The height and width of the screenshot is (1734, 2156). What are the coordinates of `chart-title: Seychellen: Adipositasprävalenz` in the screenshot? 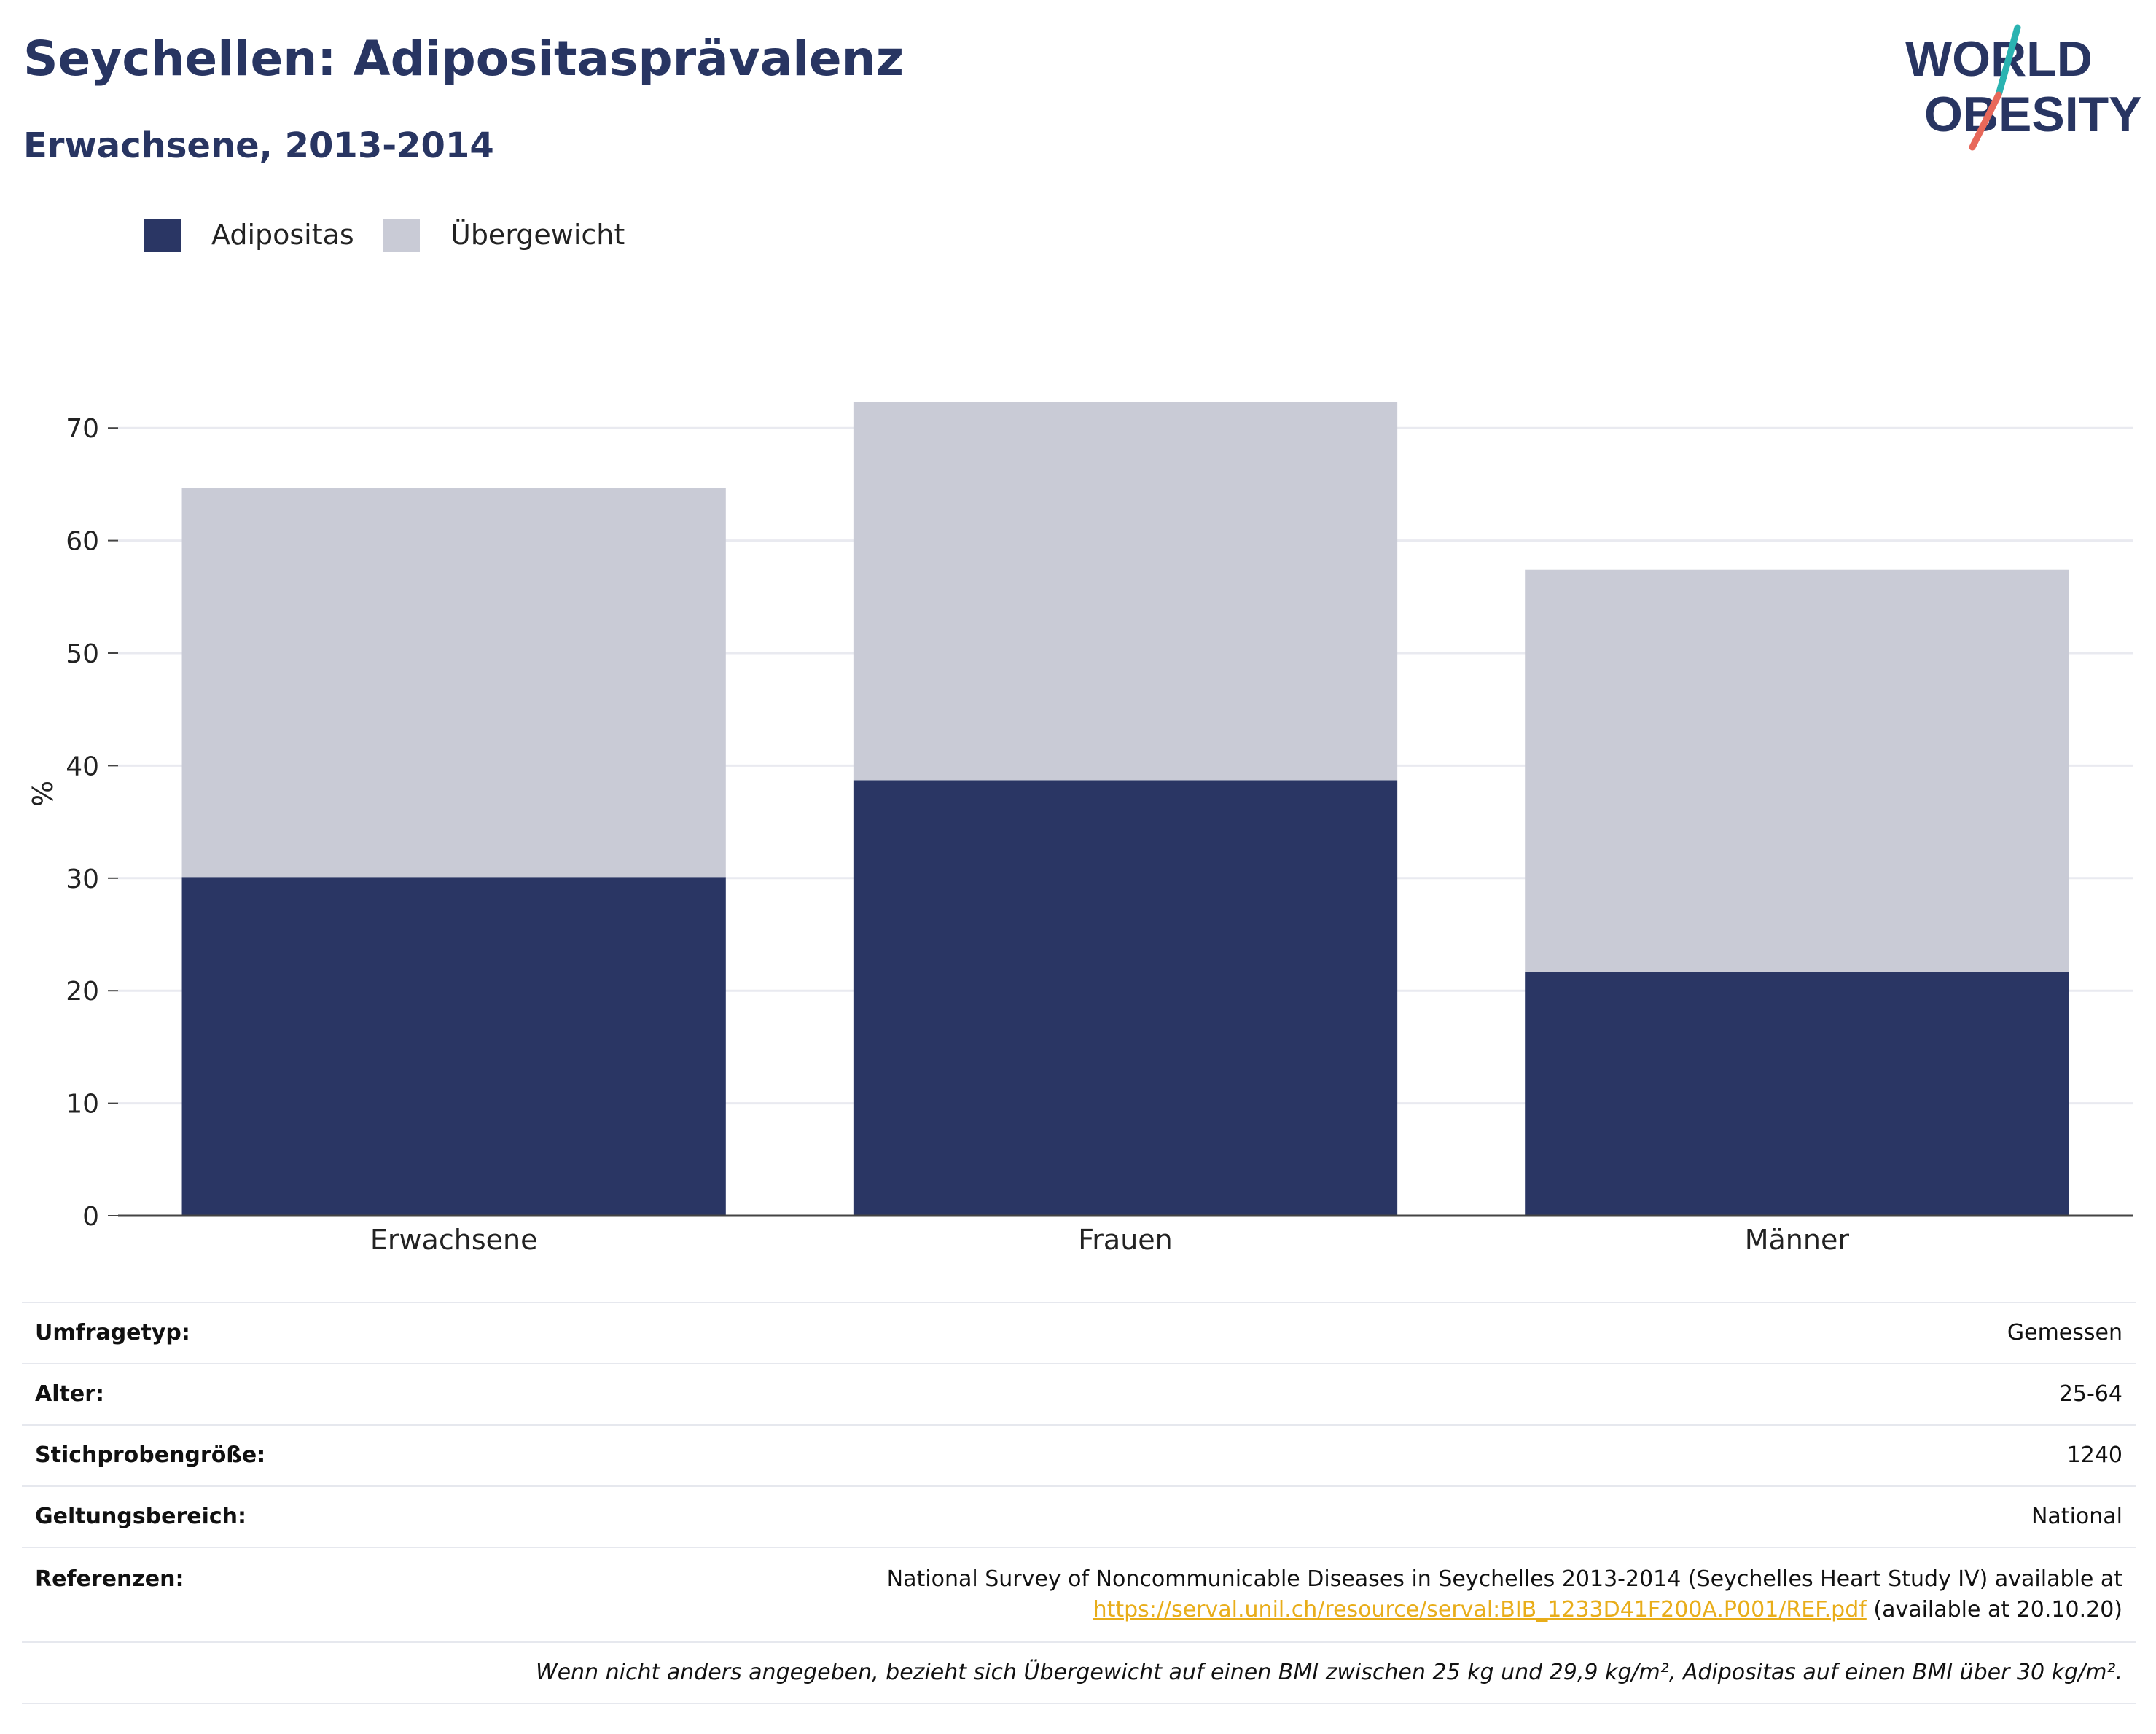 It's located at (464, 59).